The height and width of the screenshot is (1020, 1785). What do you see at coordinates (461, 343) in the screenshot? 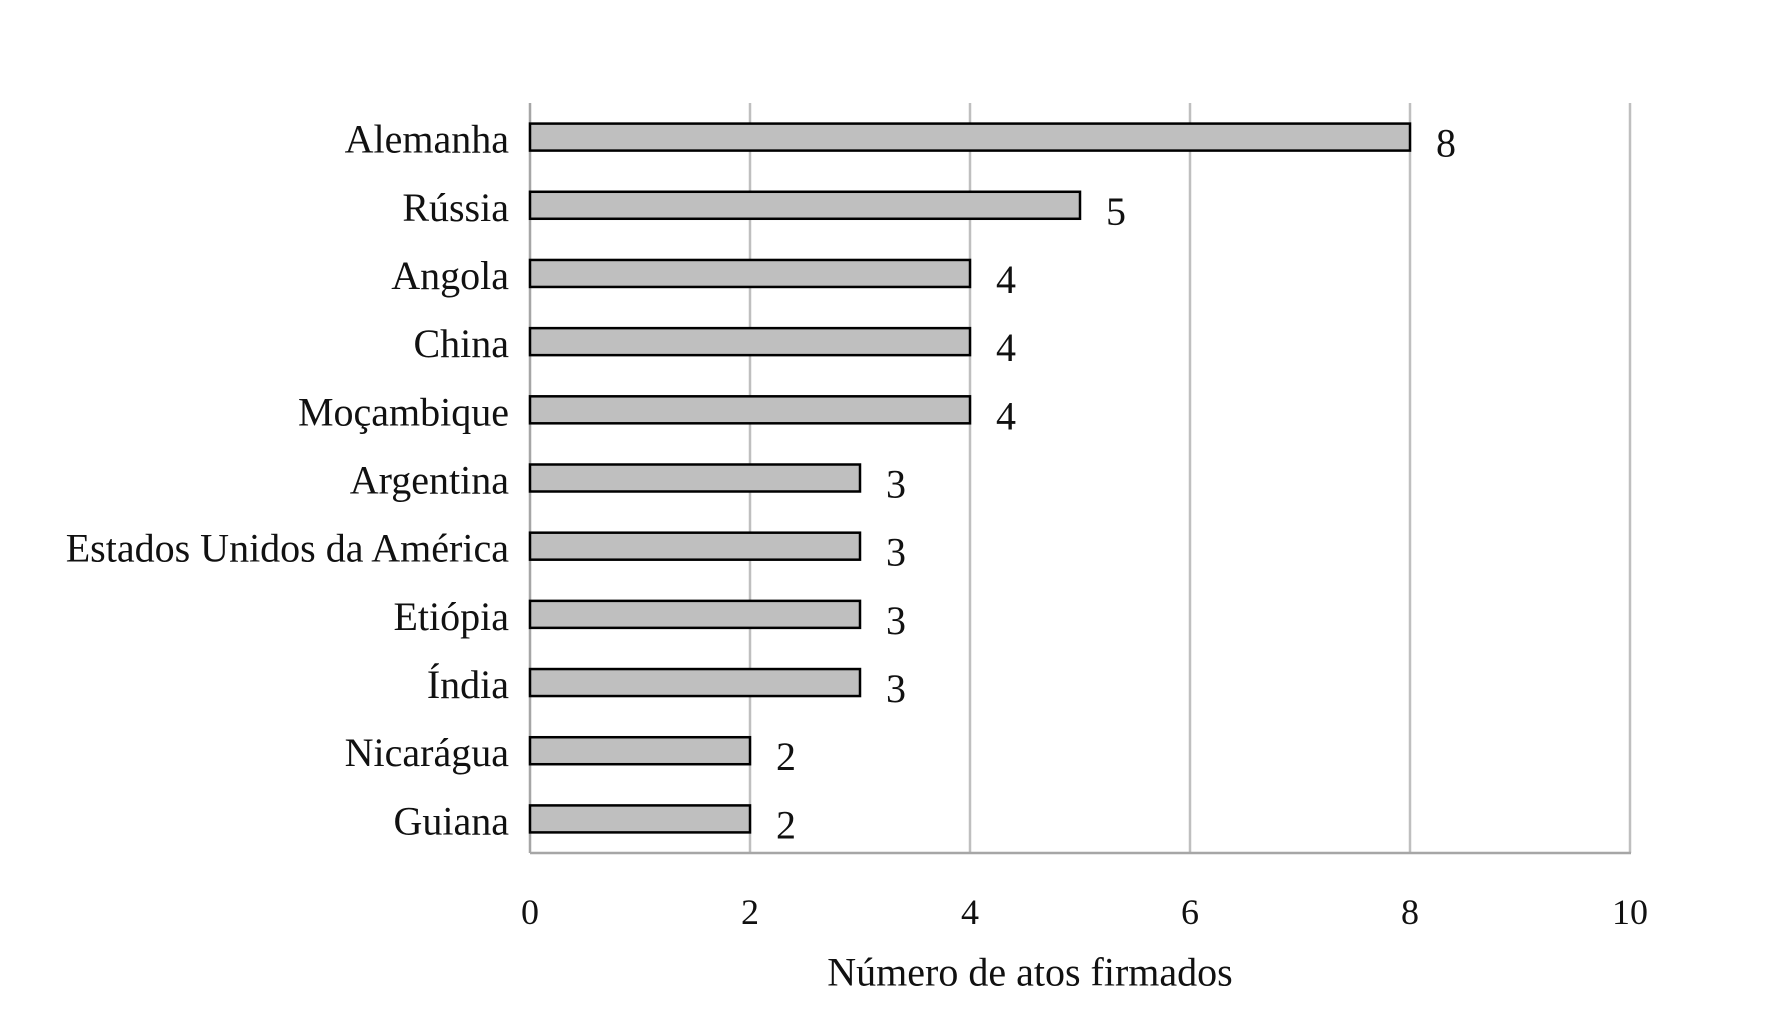
I see `category-label-3: China` at bounding box center [461, 343].